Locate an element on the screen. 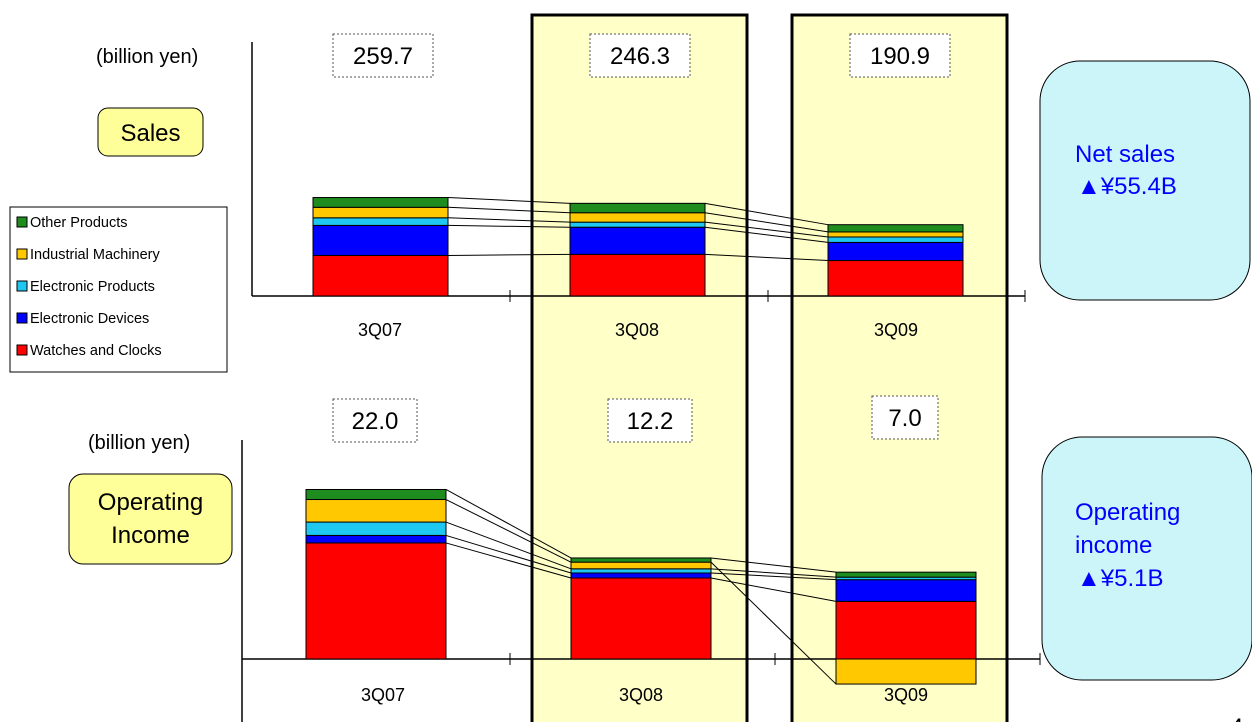 The image size is (1252, 722). income-badge-line2: Income is located at coordinates (150, 535).